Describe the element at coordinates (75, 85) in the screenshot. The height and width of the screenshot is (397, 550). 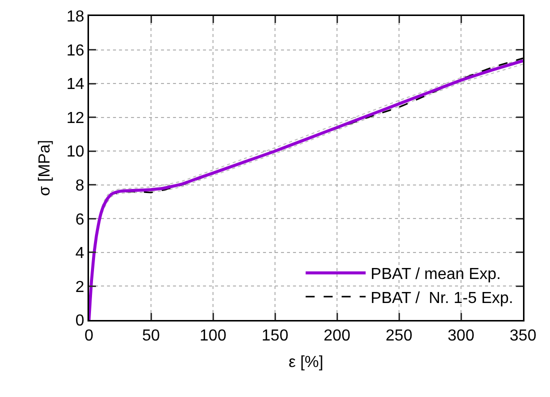
I see `y-tick-label: 14` at that location.